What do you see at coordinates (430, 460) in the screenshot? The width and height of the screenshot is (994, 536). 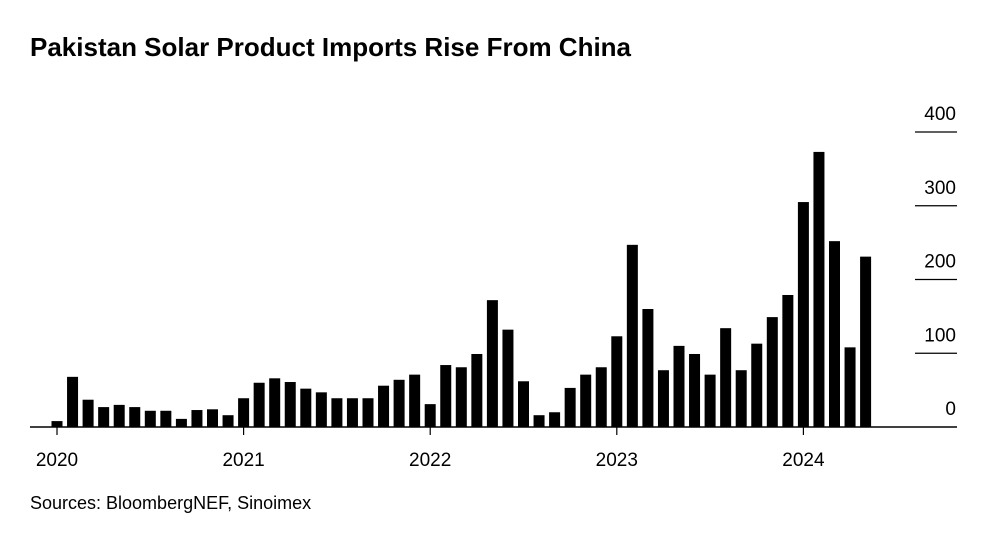 I see `x-tick-label: 2022` at bounding box center [430, 460].